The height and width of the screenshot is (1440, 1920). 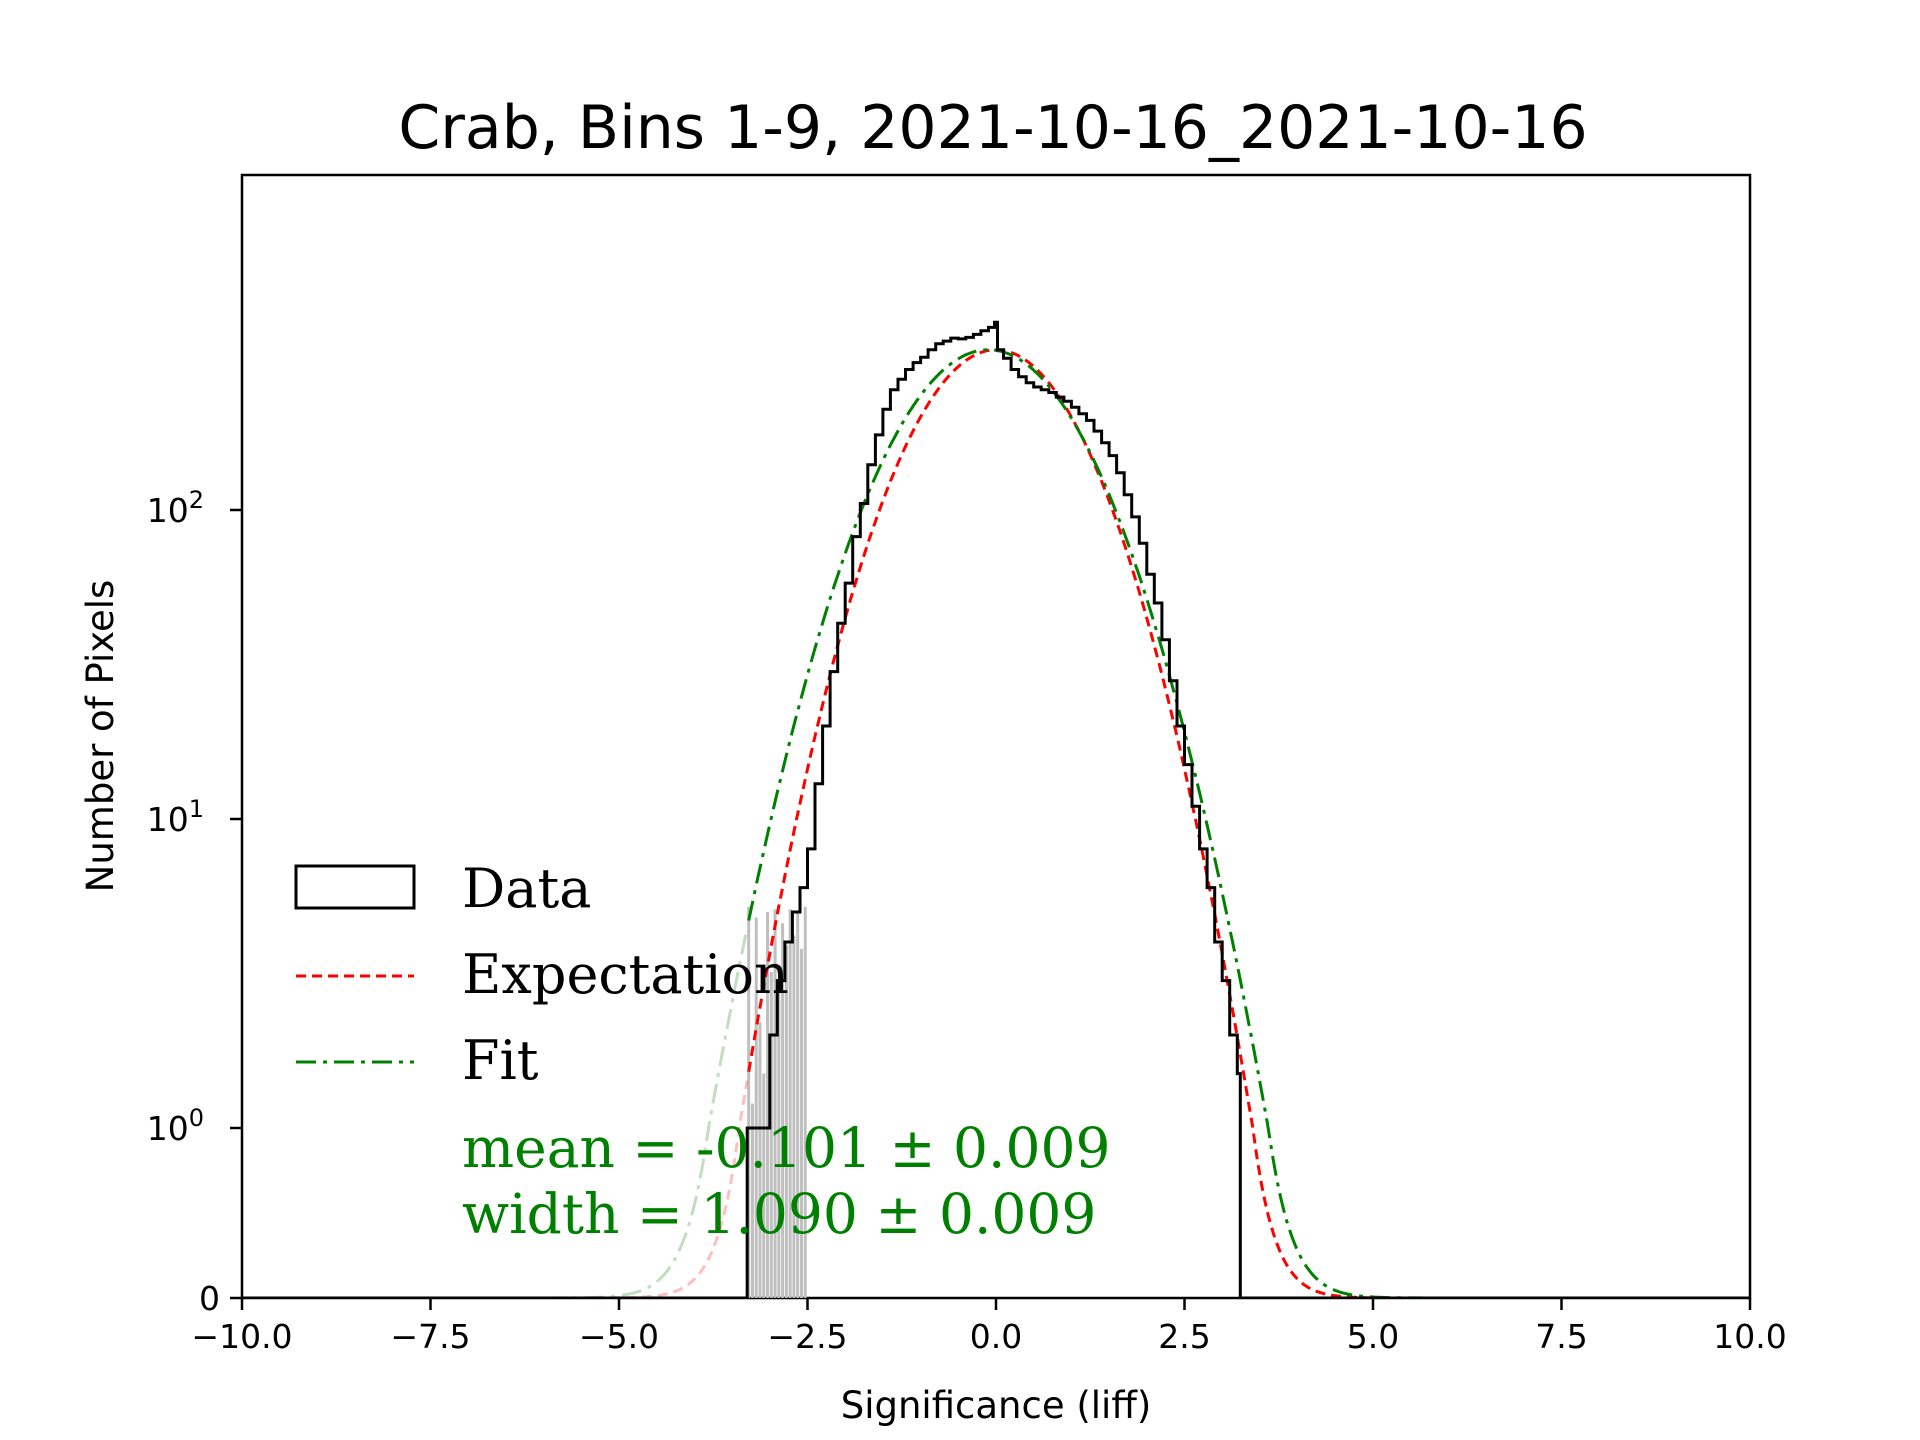 I want to click on legend: Data Expectation Fit, so click(x=541, y=974).